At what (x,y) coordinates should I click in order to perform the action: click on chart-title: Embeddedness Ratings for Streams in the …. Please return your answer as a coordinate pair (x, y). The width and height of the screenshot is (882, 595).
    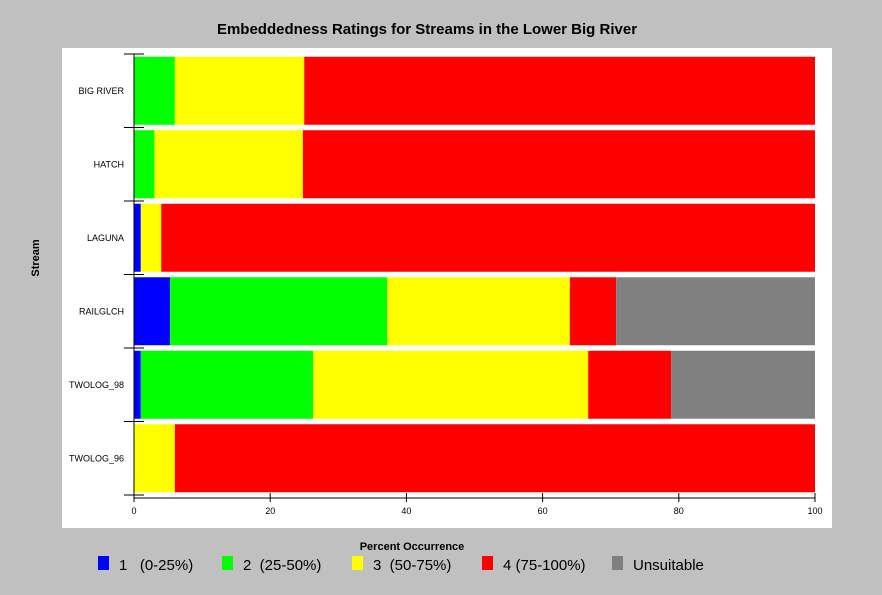
    Looking at the image, I should click on (427, 29).